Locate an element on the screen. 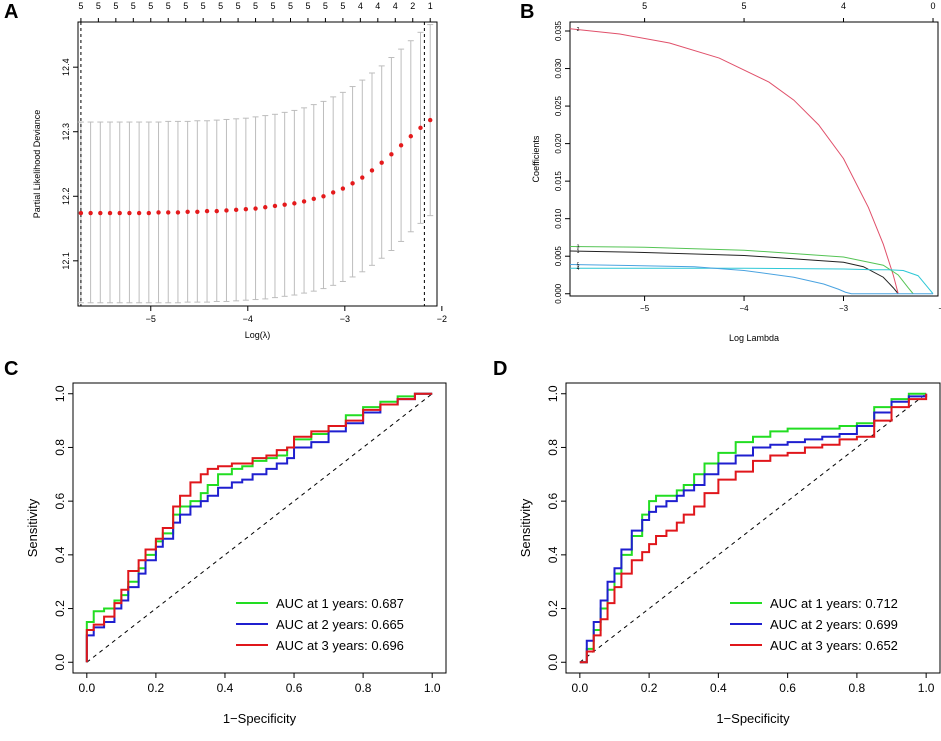  y-tick-label: 12.3 is located at coordinates (66, 132).